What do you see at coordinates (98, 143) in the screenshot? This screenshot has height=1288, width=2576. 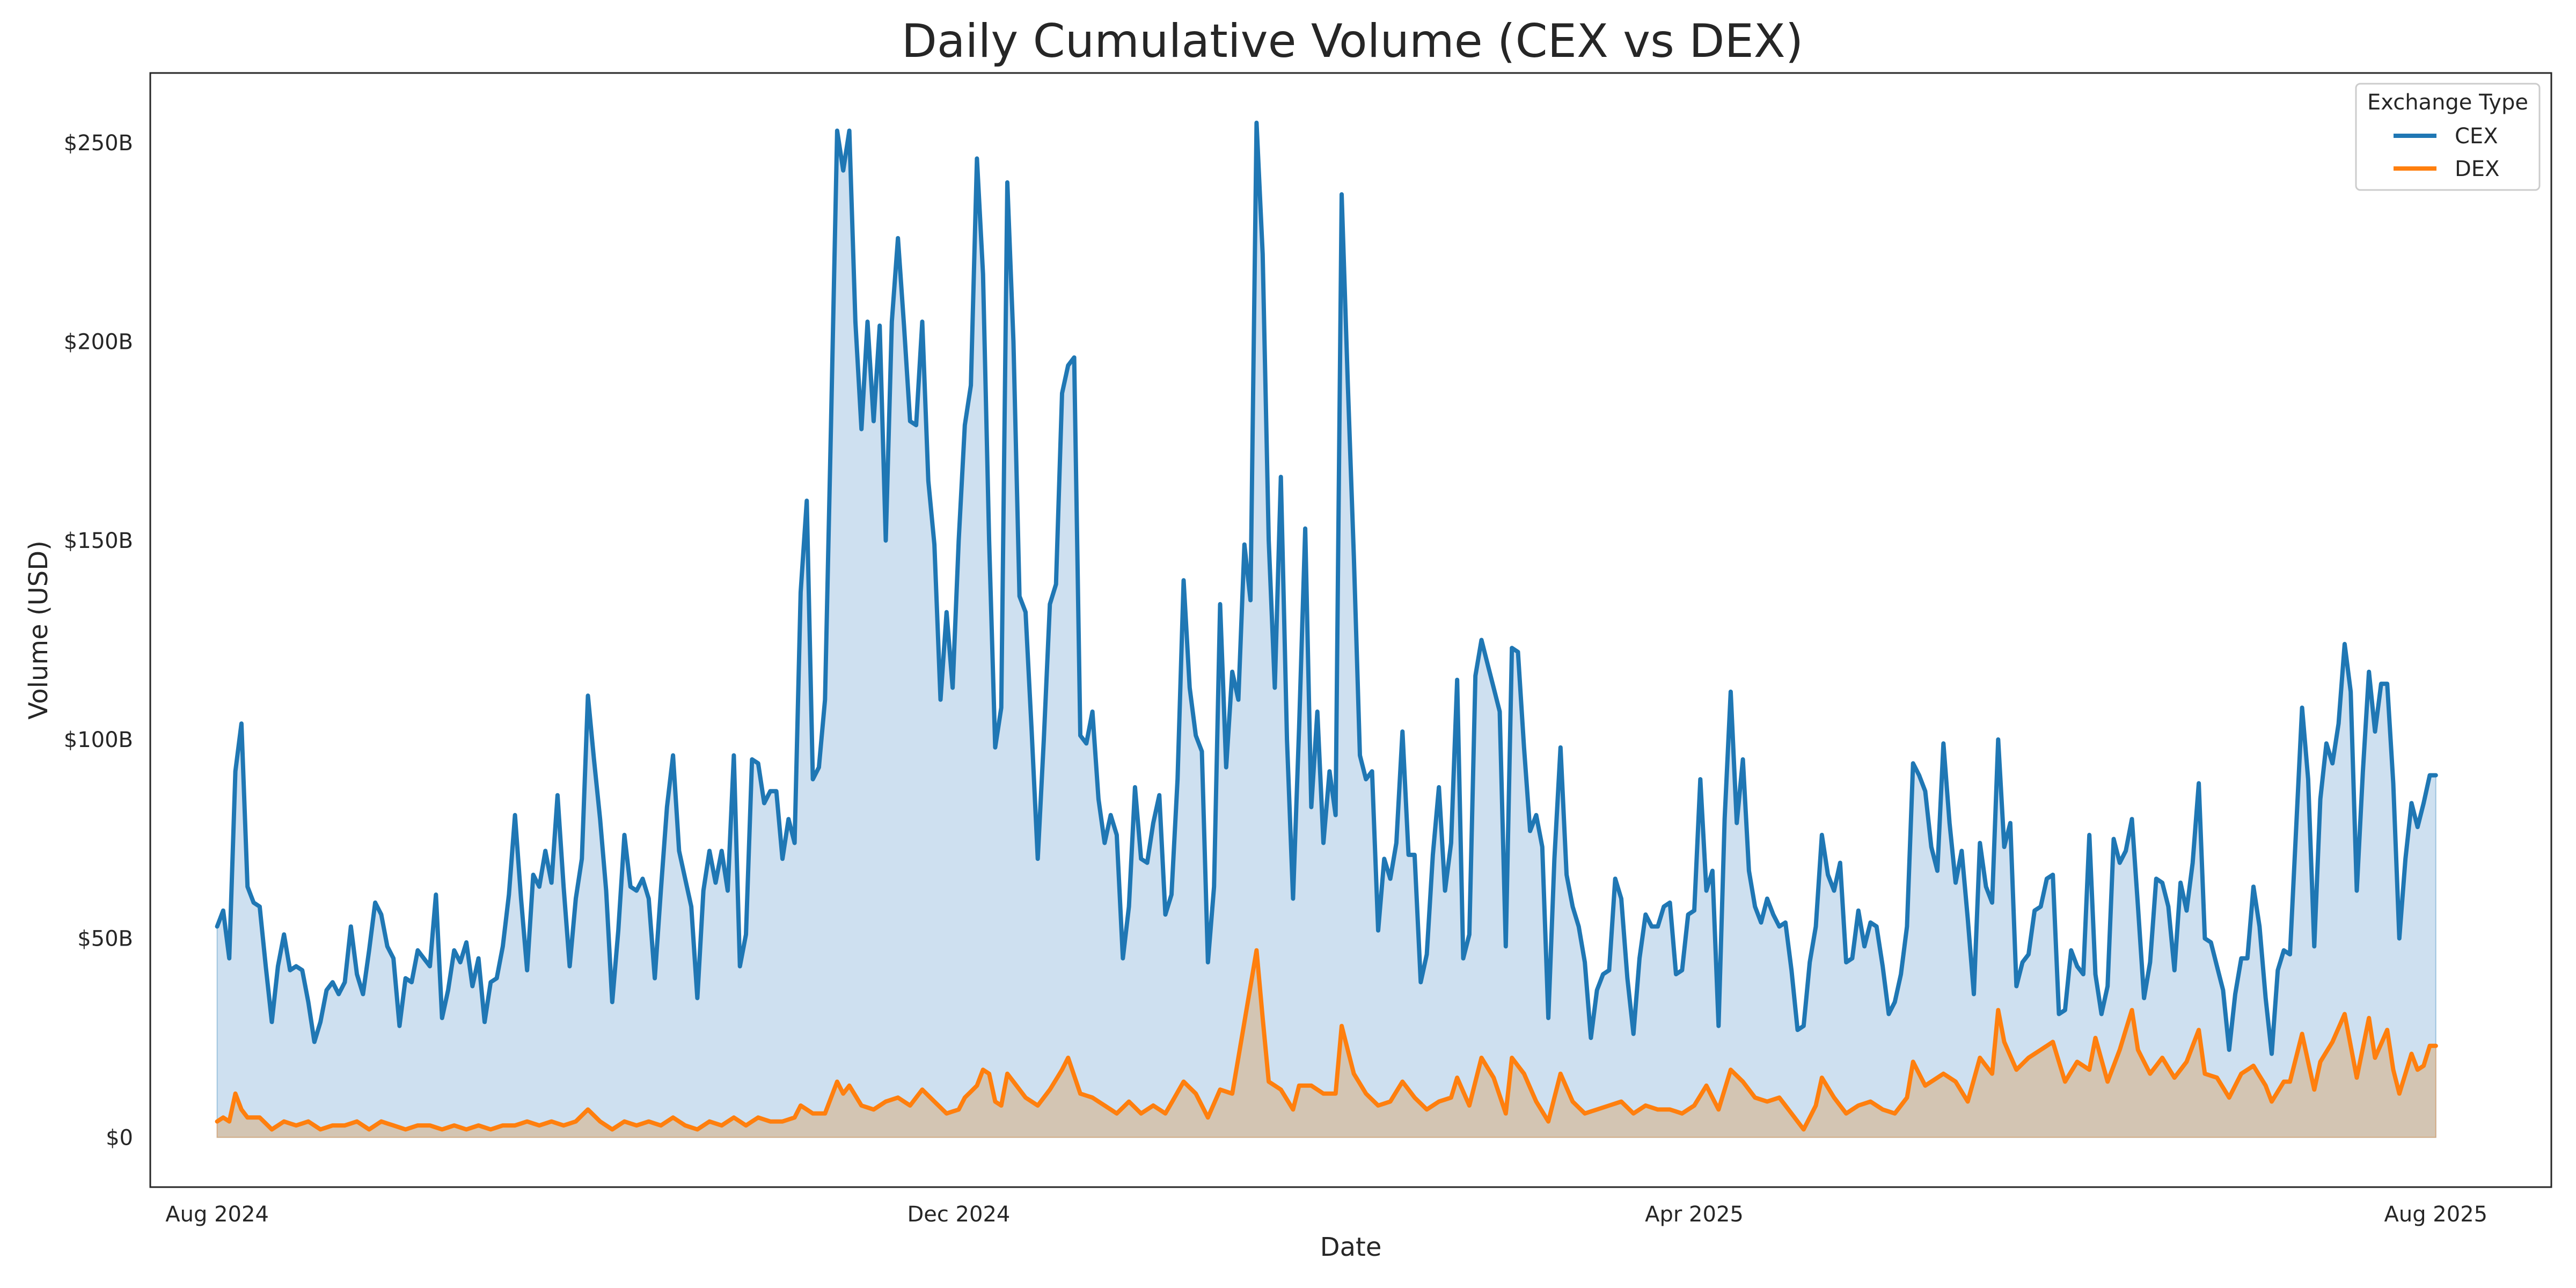 I see `y-tick-label: $250B` at bounding box center [98, 143].